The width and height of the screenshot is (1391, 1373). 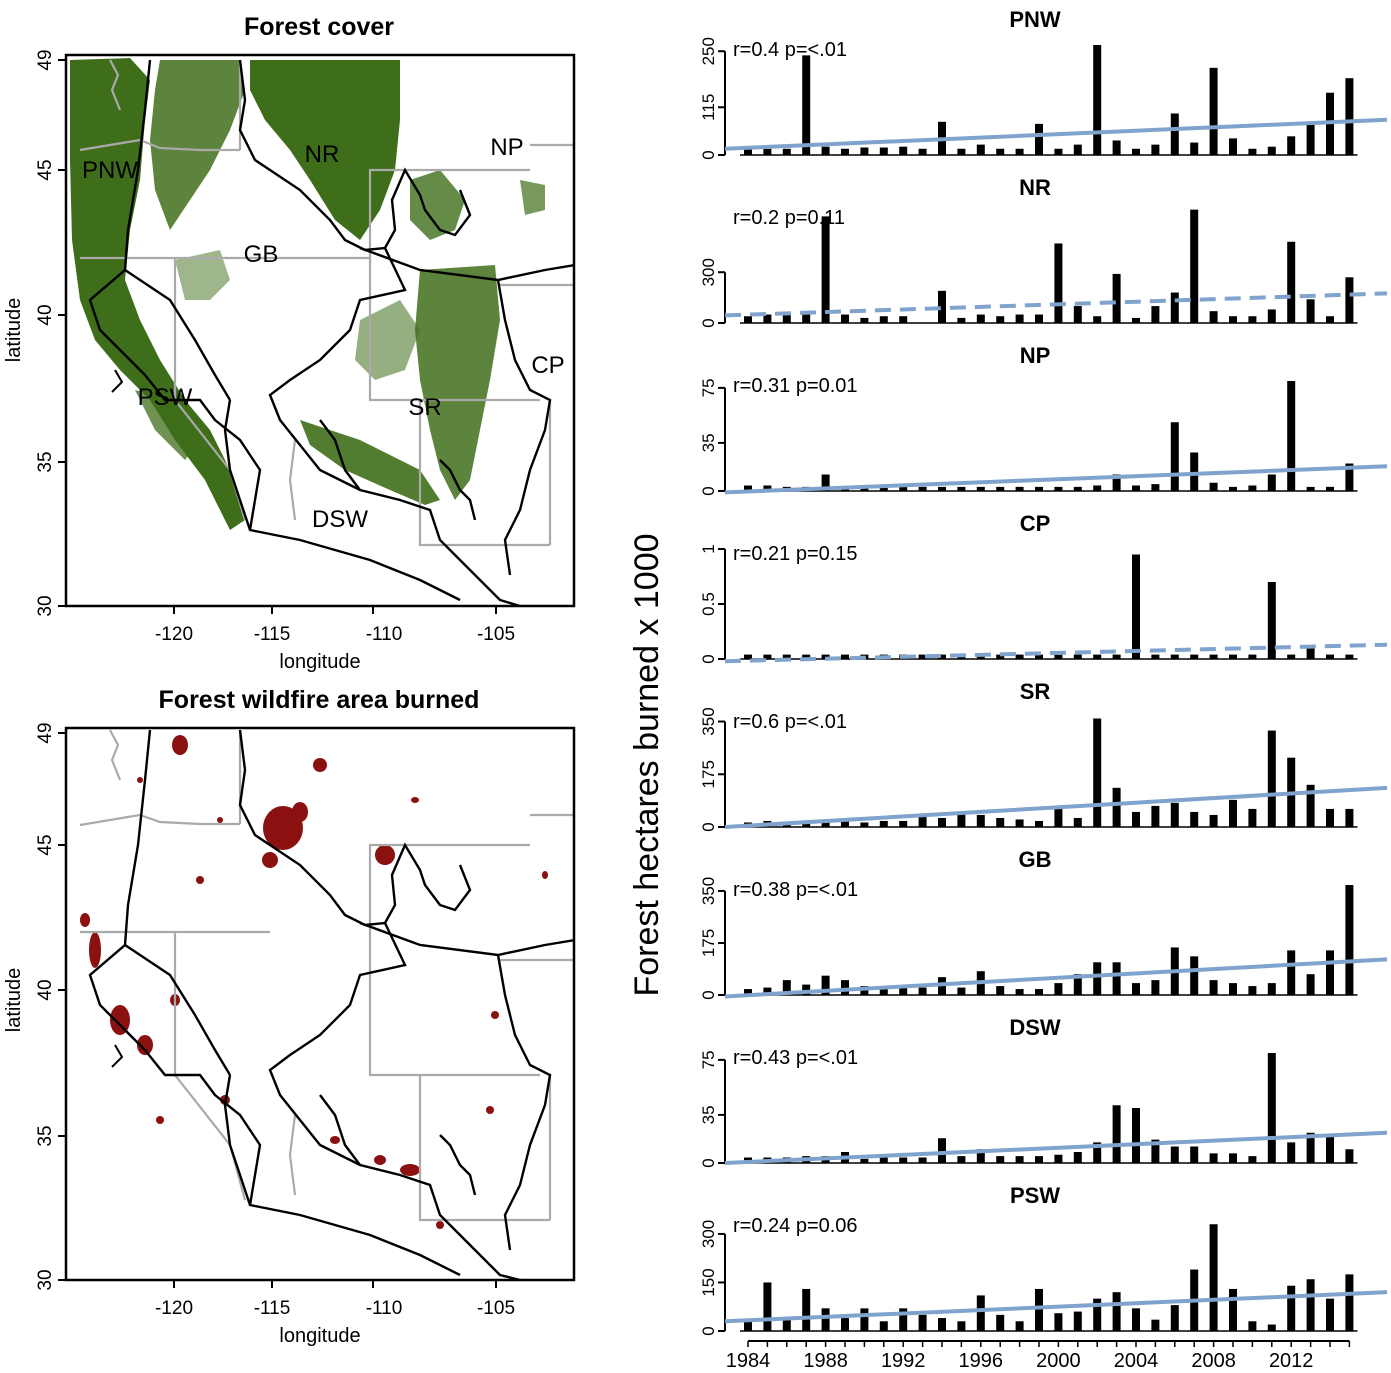 I want to click on region-label-sr: SR, so click(x=424, y=407).